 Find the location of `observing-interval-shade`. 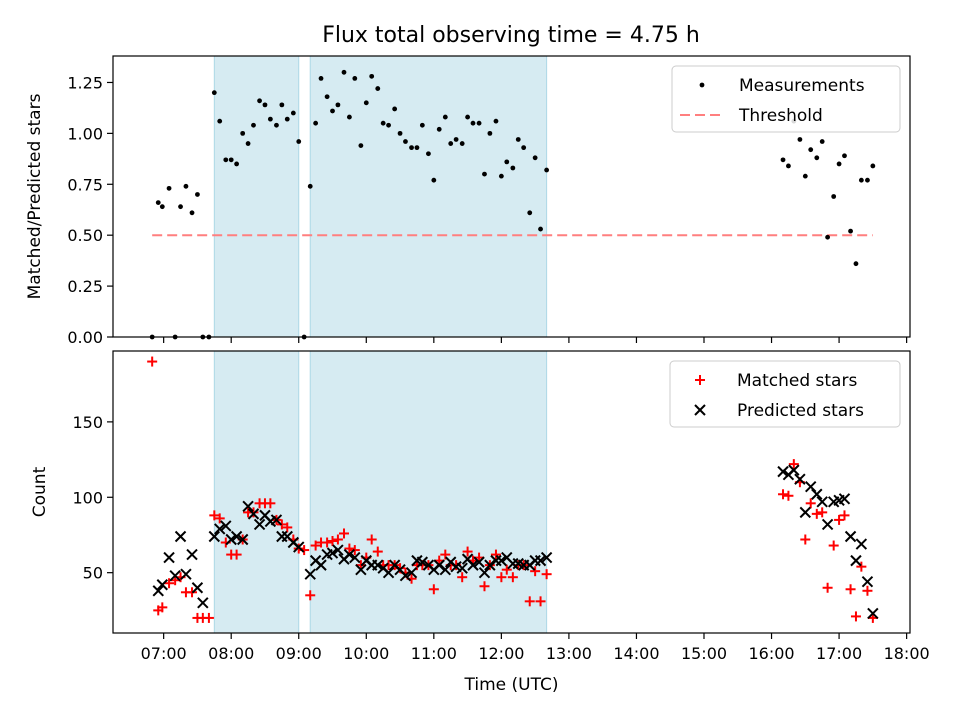

observing-interval-shade is located at coordinates (428, 492).